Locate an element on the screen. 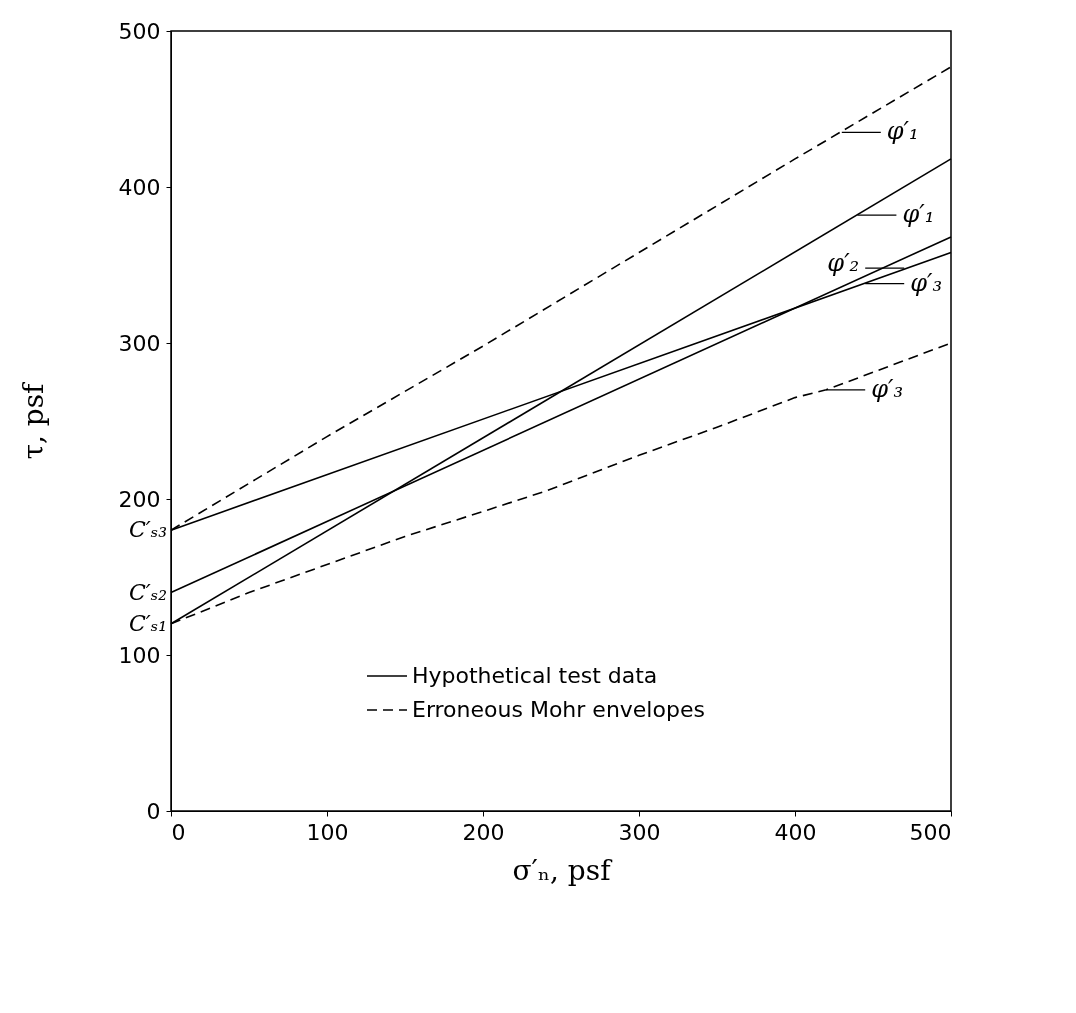 The height and width of the screenshot is (1013, 1076). x-tick-label: 400 is located at coordinates (795, 832).